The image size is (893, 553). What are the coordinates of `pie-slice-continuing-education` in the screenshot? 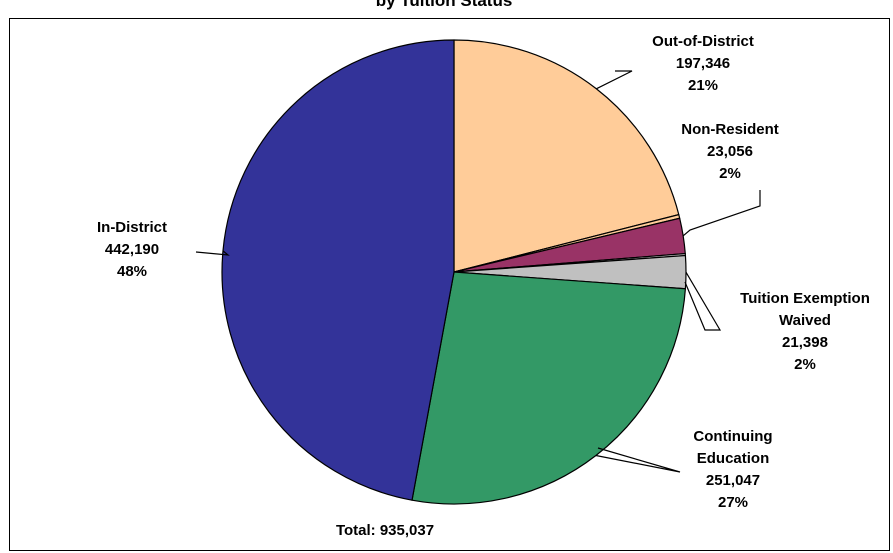 It's located at (548, 388).